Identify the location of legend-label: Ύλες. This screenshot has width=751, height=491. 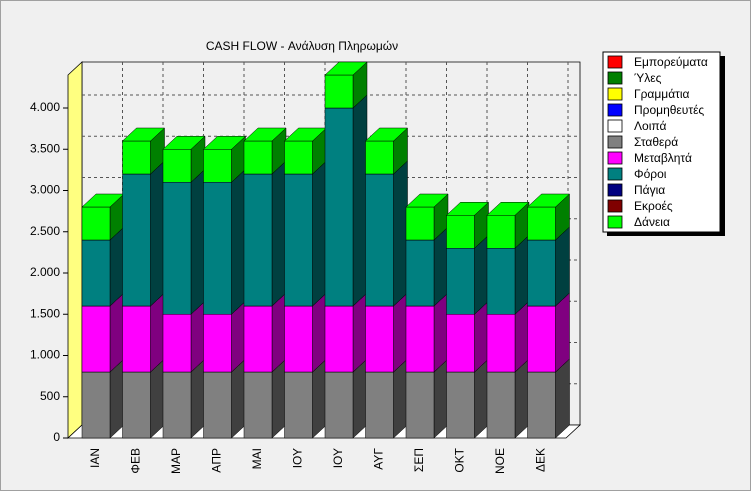
(648, 78).